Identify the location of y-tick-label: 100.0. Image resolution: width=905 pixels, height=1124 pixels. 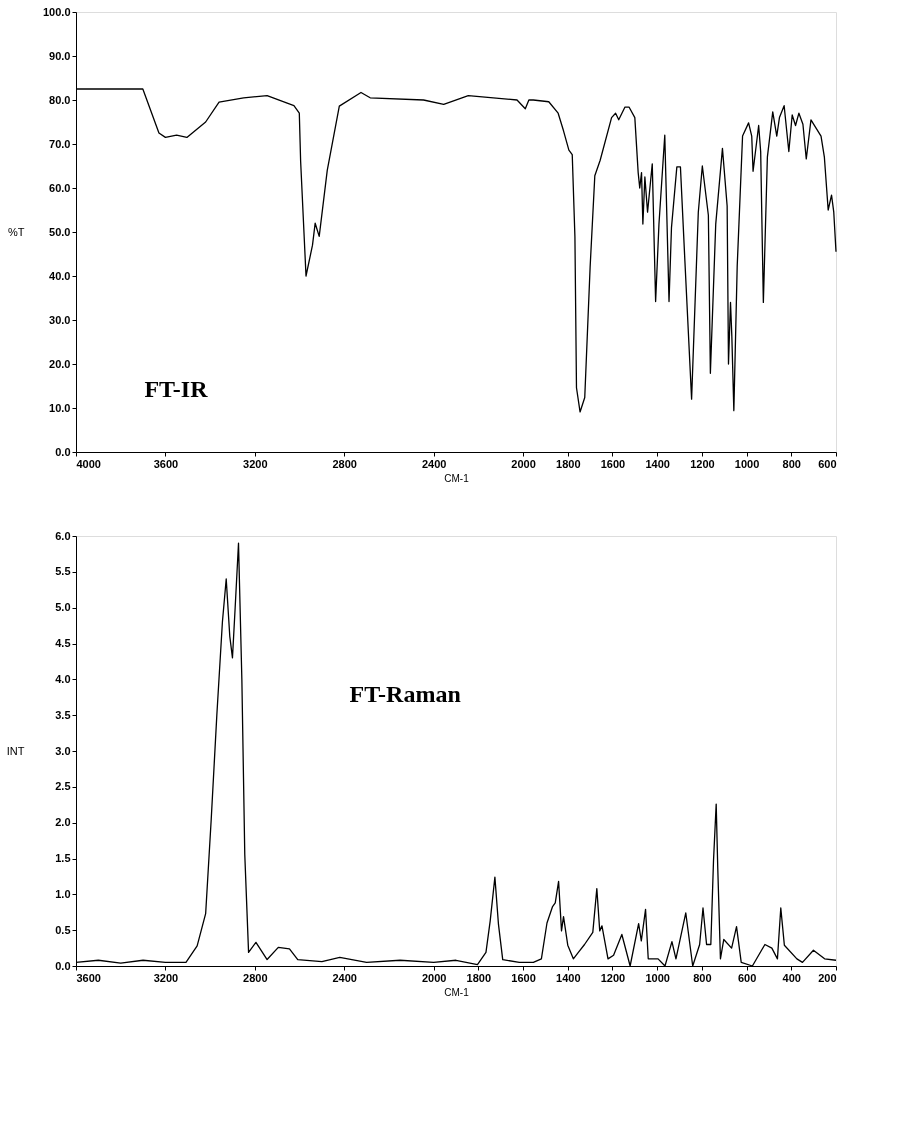
(56, 11).